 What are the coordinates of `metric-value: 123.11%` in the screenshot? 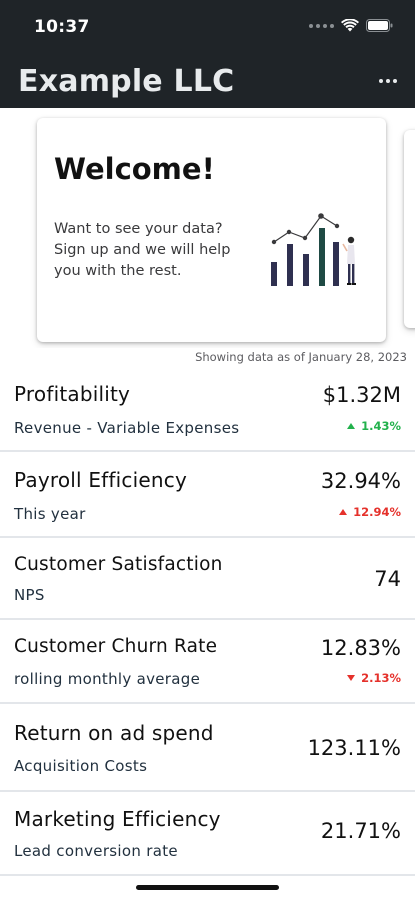 It's located at (354, 748).